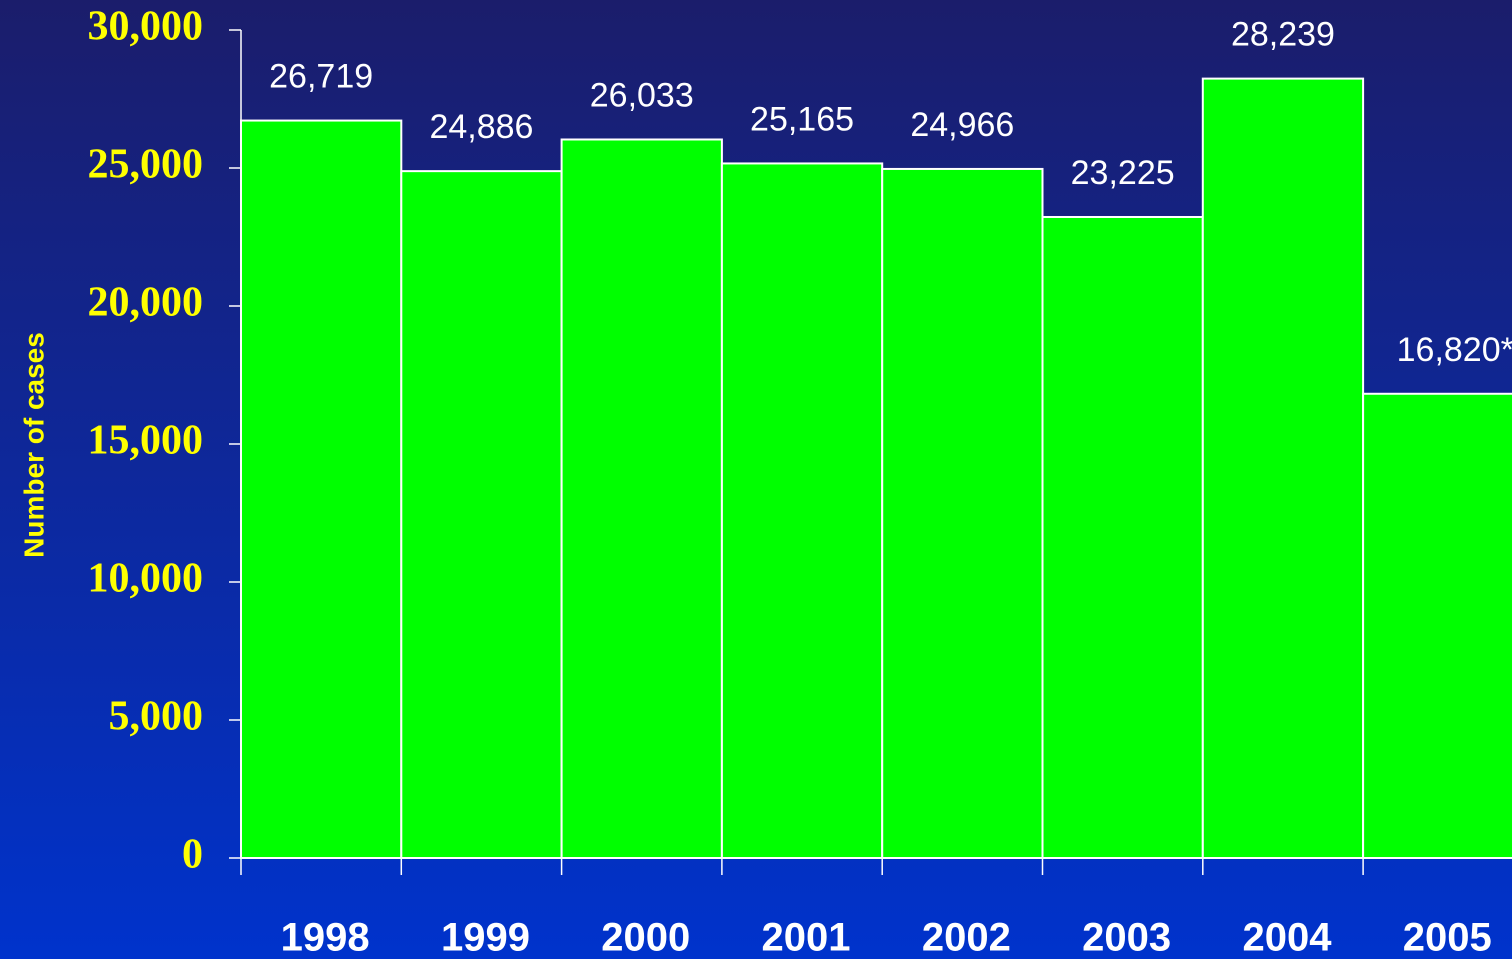  What do you see at coordinates (146, 579) in the screenshot?
I see `y-tick-label: 10,000` at bounding box center [146, 579].